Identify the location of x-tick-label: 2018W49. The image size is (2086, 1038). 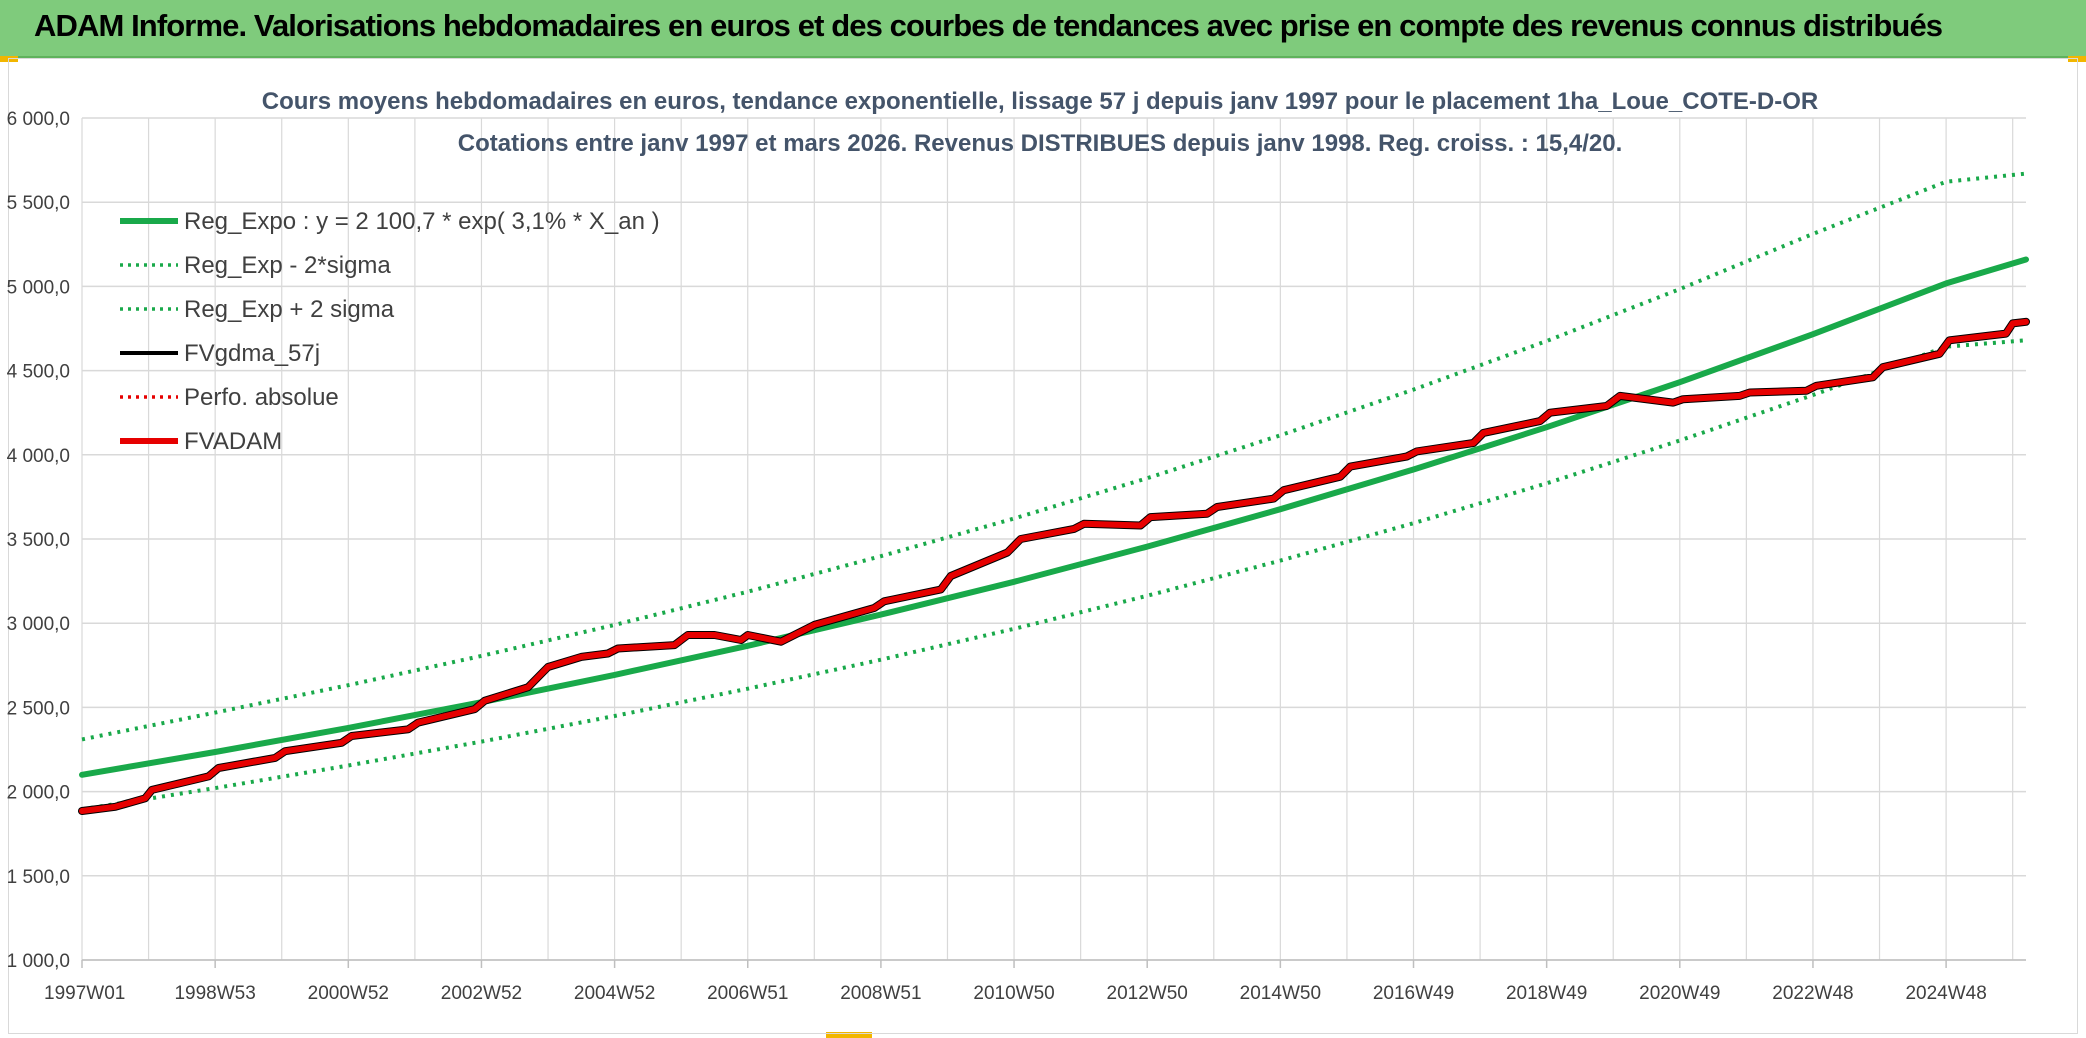
(1546, 993).